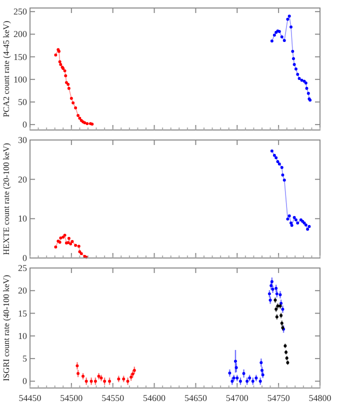  What do you see at coordinates (6, 69) in the screenshot?
I see `y-axis-title: PCA2 count rate (4-45 keV)` at bounding box center [6, 69].